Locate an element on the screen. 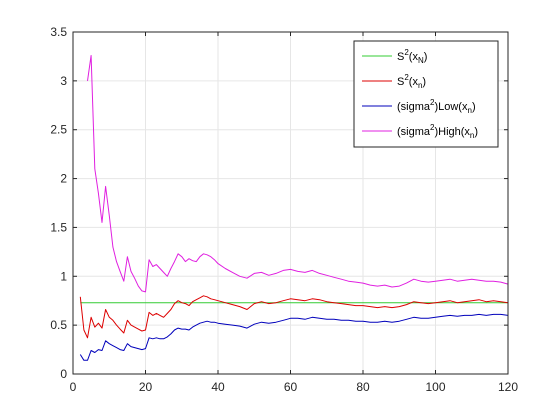 The width and height of the screenshot is (560, 420). legend-label-3: (sigma2)High(xn) is located at coordinates (437, 131).